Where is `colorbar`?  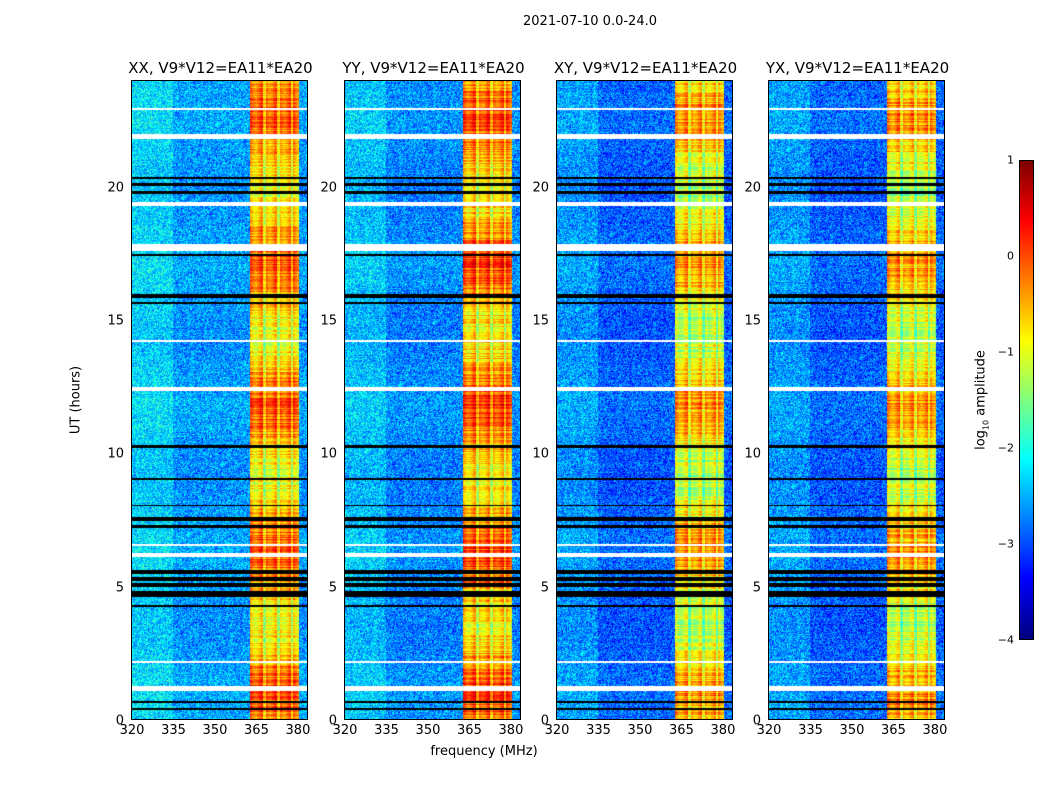 colorbar is located at coordinates (1026, 400).